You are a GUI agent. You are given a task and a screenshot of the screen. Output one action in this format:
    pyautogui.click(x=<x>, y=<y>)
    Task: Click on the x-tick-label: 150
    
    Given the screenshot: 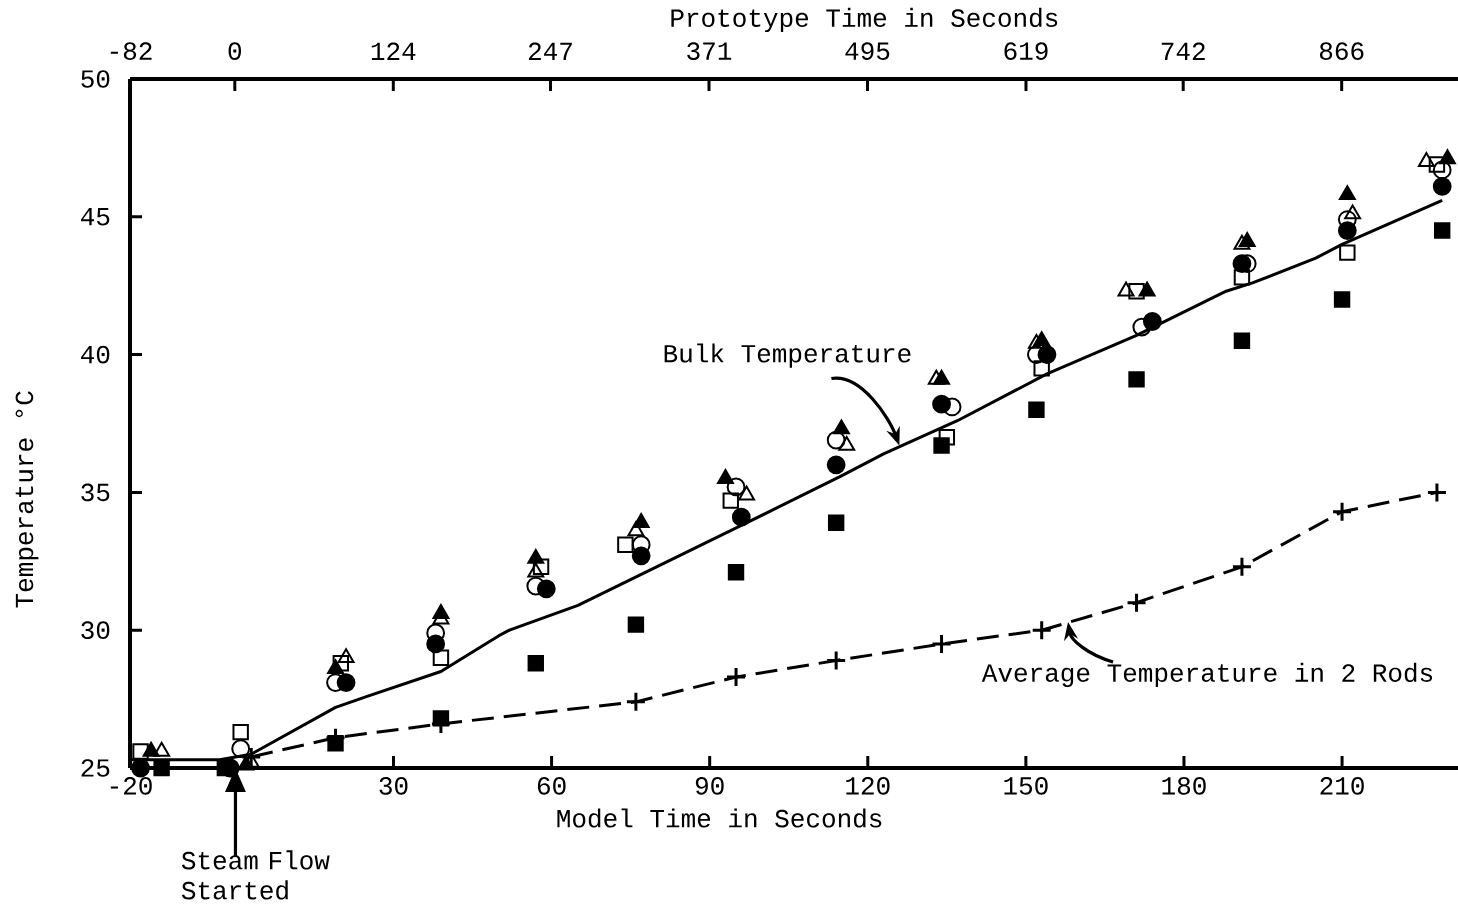 What is the action you would take?
    pyautogui.click(x=1026, y=786)
    